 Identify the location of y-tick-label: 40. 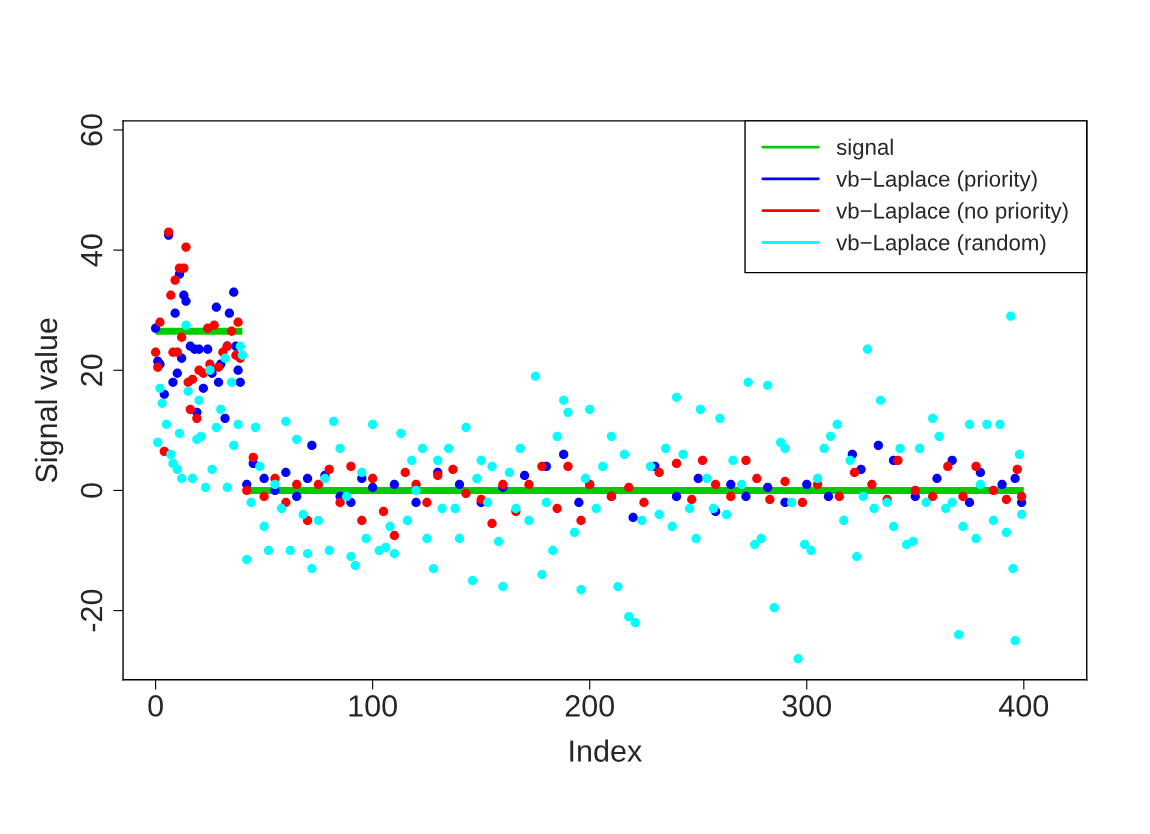
(91, 250).